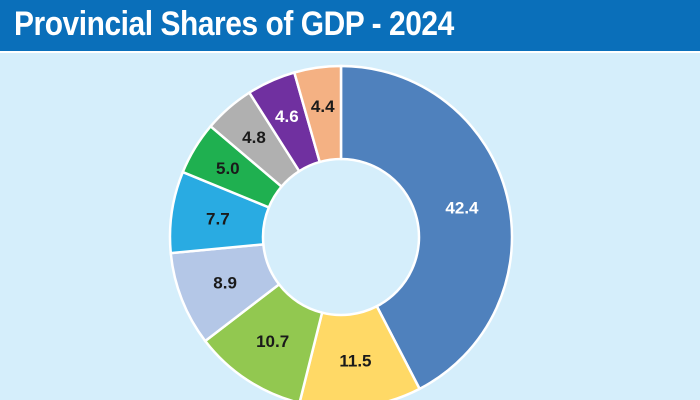 Image resolution: width=700 pixels, height=400 pixels. Describe the element at coordinates (225, 282) in the screenshot. I see `data-label: 8.9` at that location.